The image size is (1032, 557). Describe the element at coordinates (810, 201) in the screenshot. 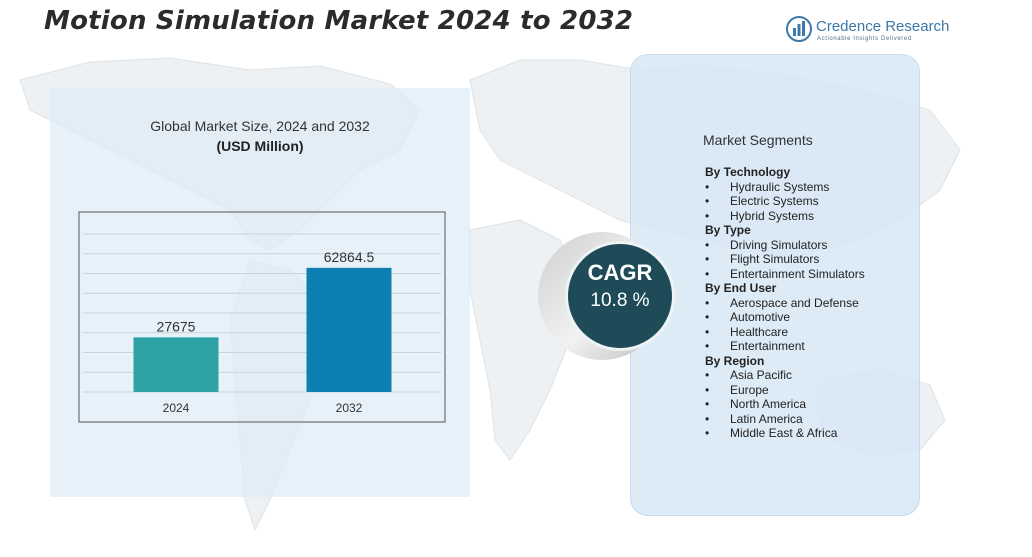

I see `segment-item: Electric Systems` at that location.